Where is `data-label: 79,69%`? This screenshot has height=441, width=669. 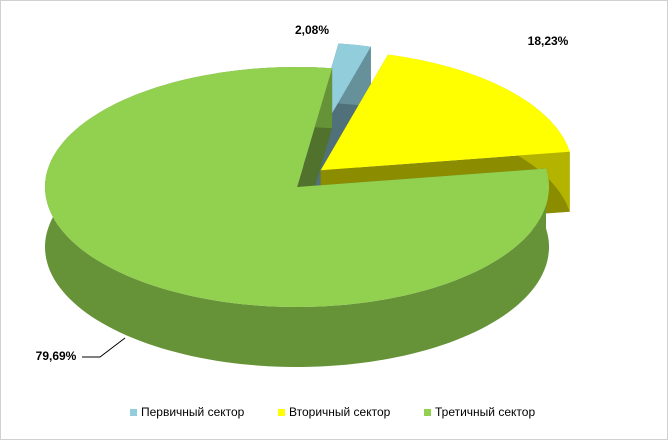
data-label: 79,69% is located at coordinates (56, 356).